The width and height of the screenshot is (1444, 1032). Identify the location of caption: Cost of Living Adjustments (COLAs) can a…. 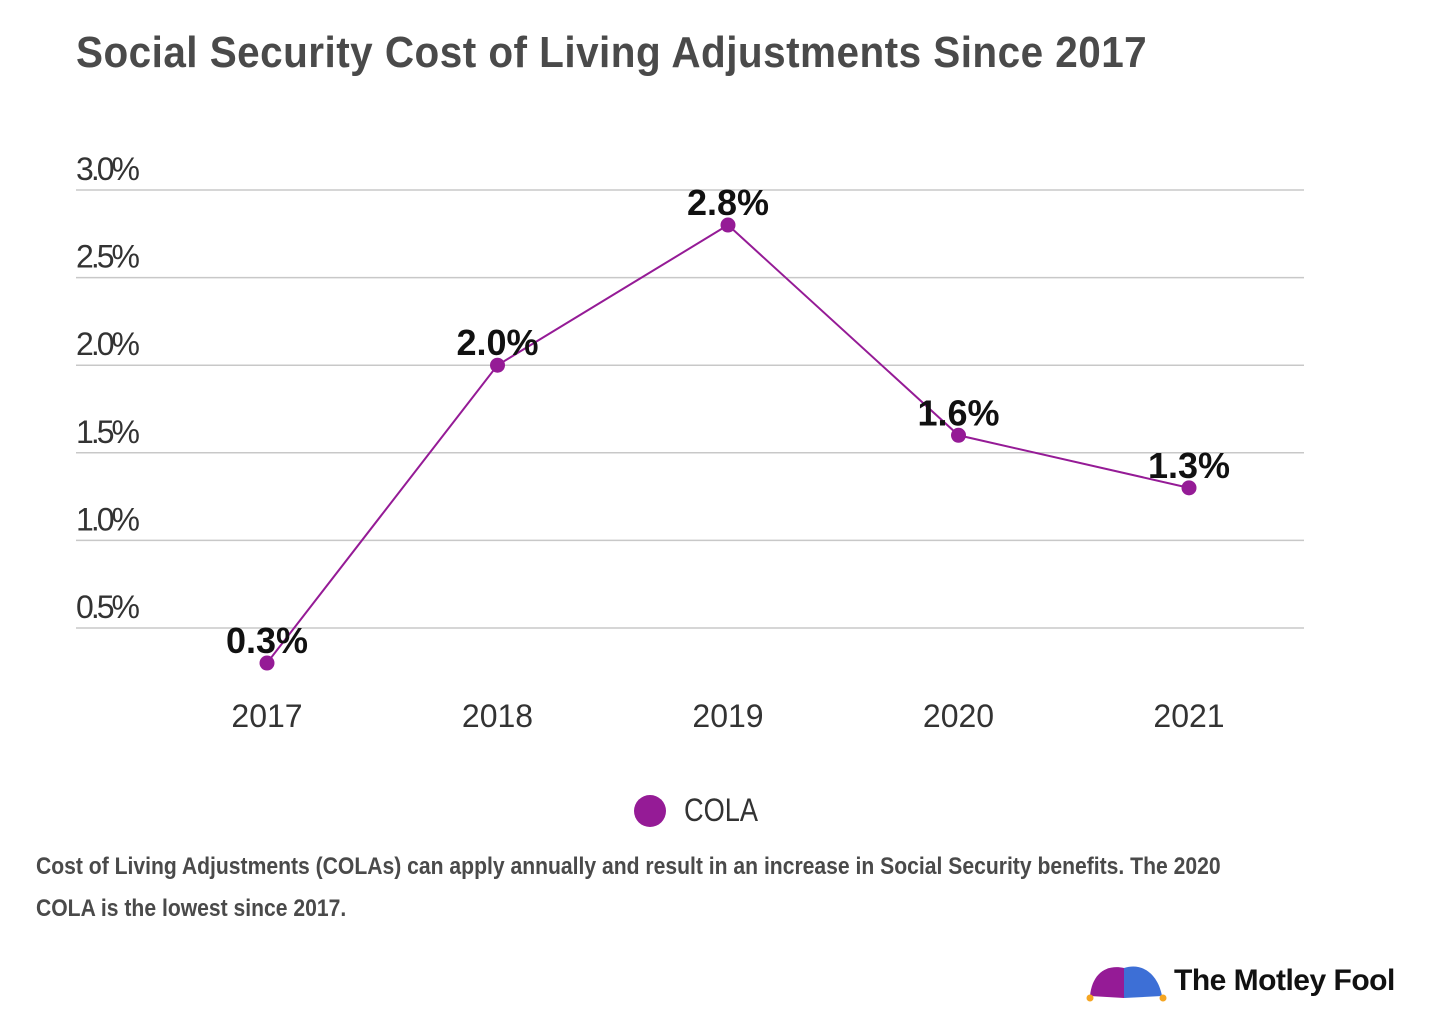
(628, 887).